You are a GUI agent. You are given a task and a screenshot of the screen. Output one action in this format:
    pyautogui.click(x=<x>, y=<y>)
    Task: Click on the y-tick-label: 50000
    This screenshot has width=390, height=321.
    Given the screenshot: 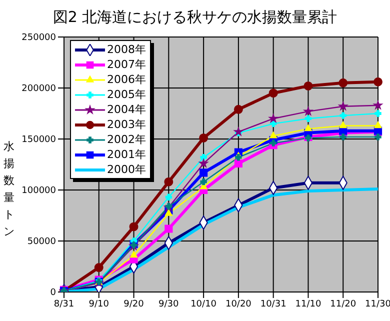 What is the action you would take?
    pyautogui.click(x=41, y=242)
    